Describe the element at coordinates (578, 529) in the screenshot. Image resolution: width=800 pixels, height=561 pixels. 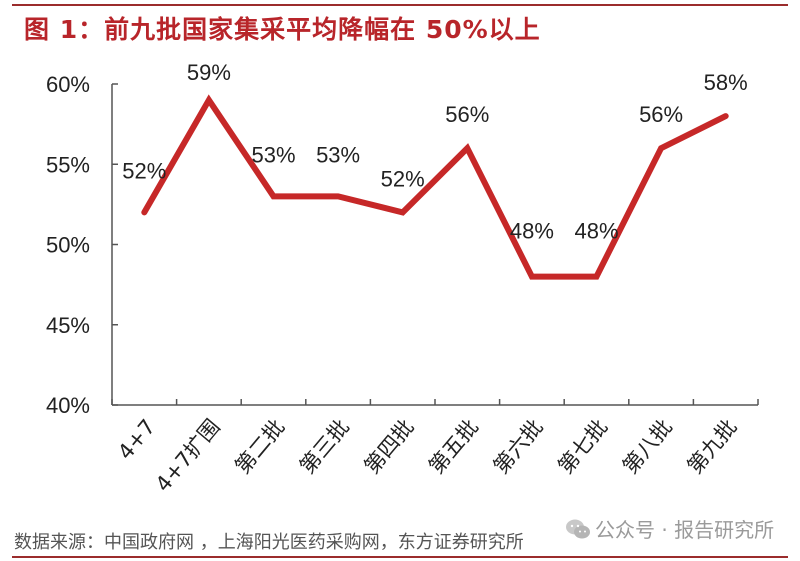
I see `wechat-icon` at that location.